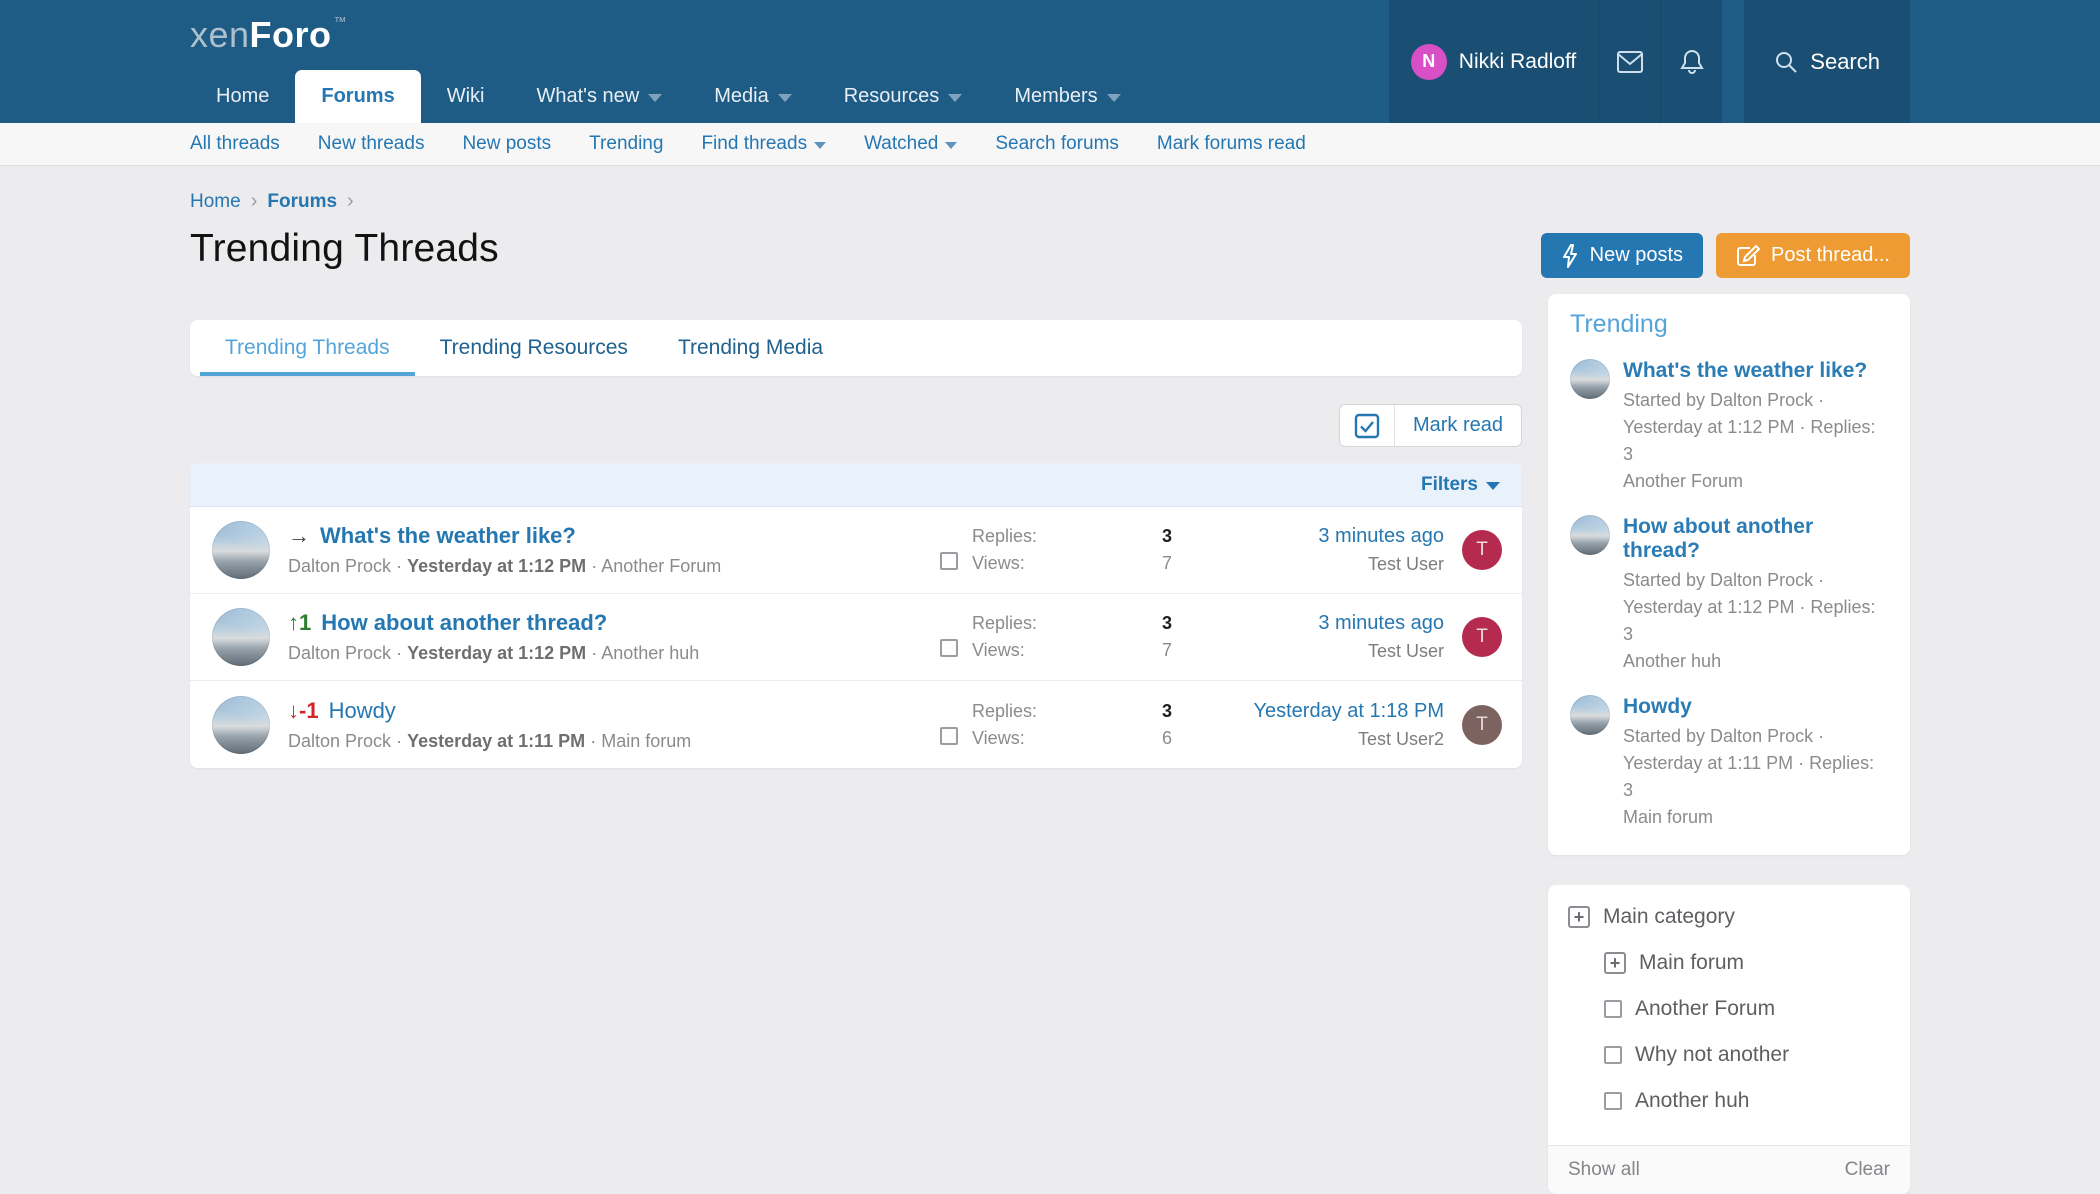 The image size is (2100, 1194). Describe the element at coordinates (626, 144) in the screenshot. I see `subnav-trending: Trending` at that location.